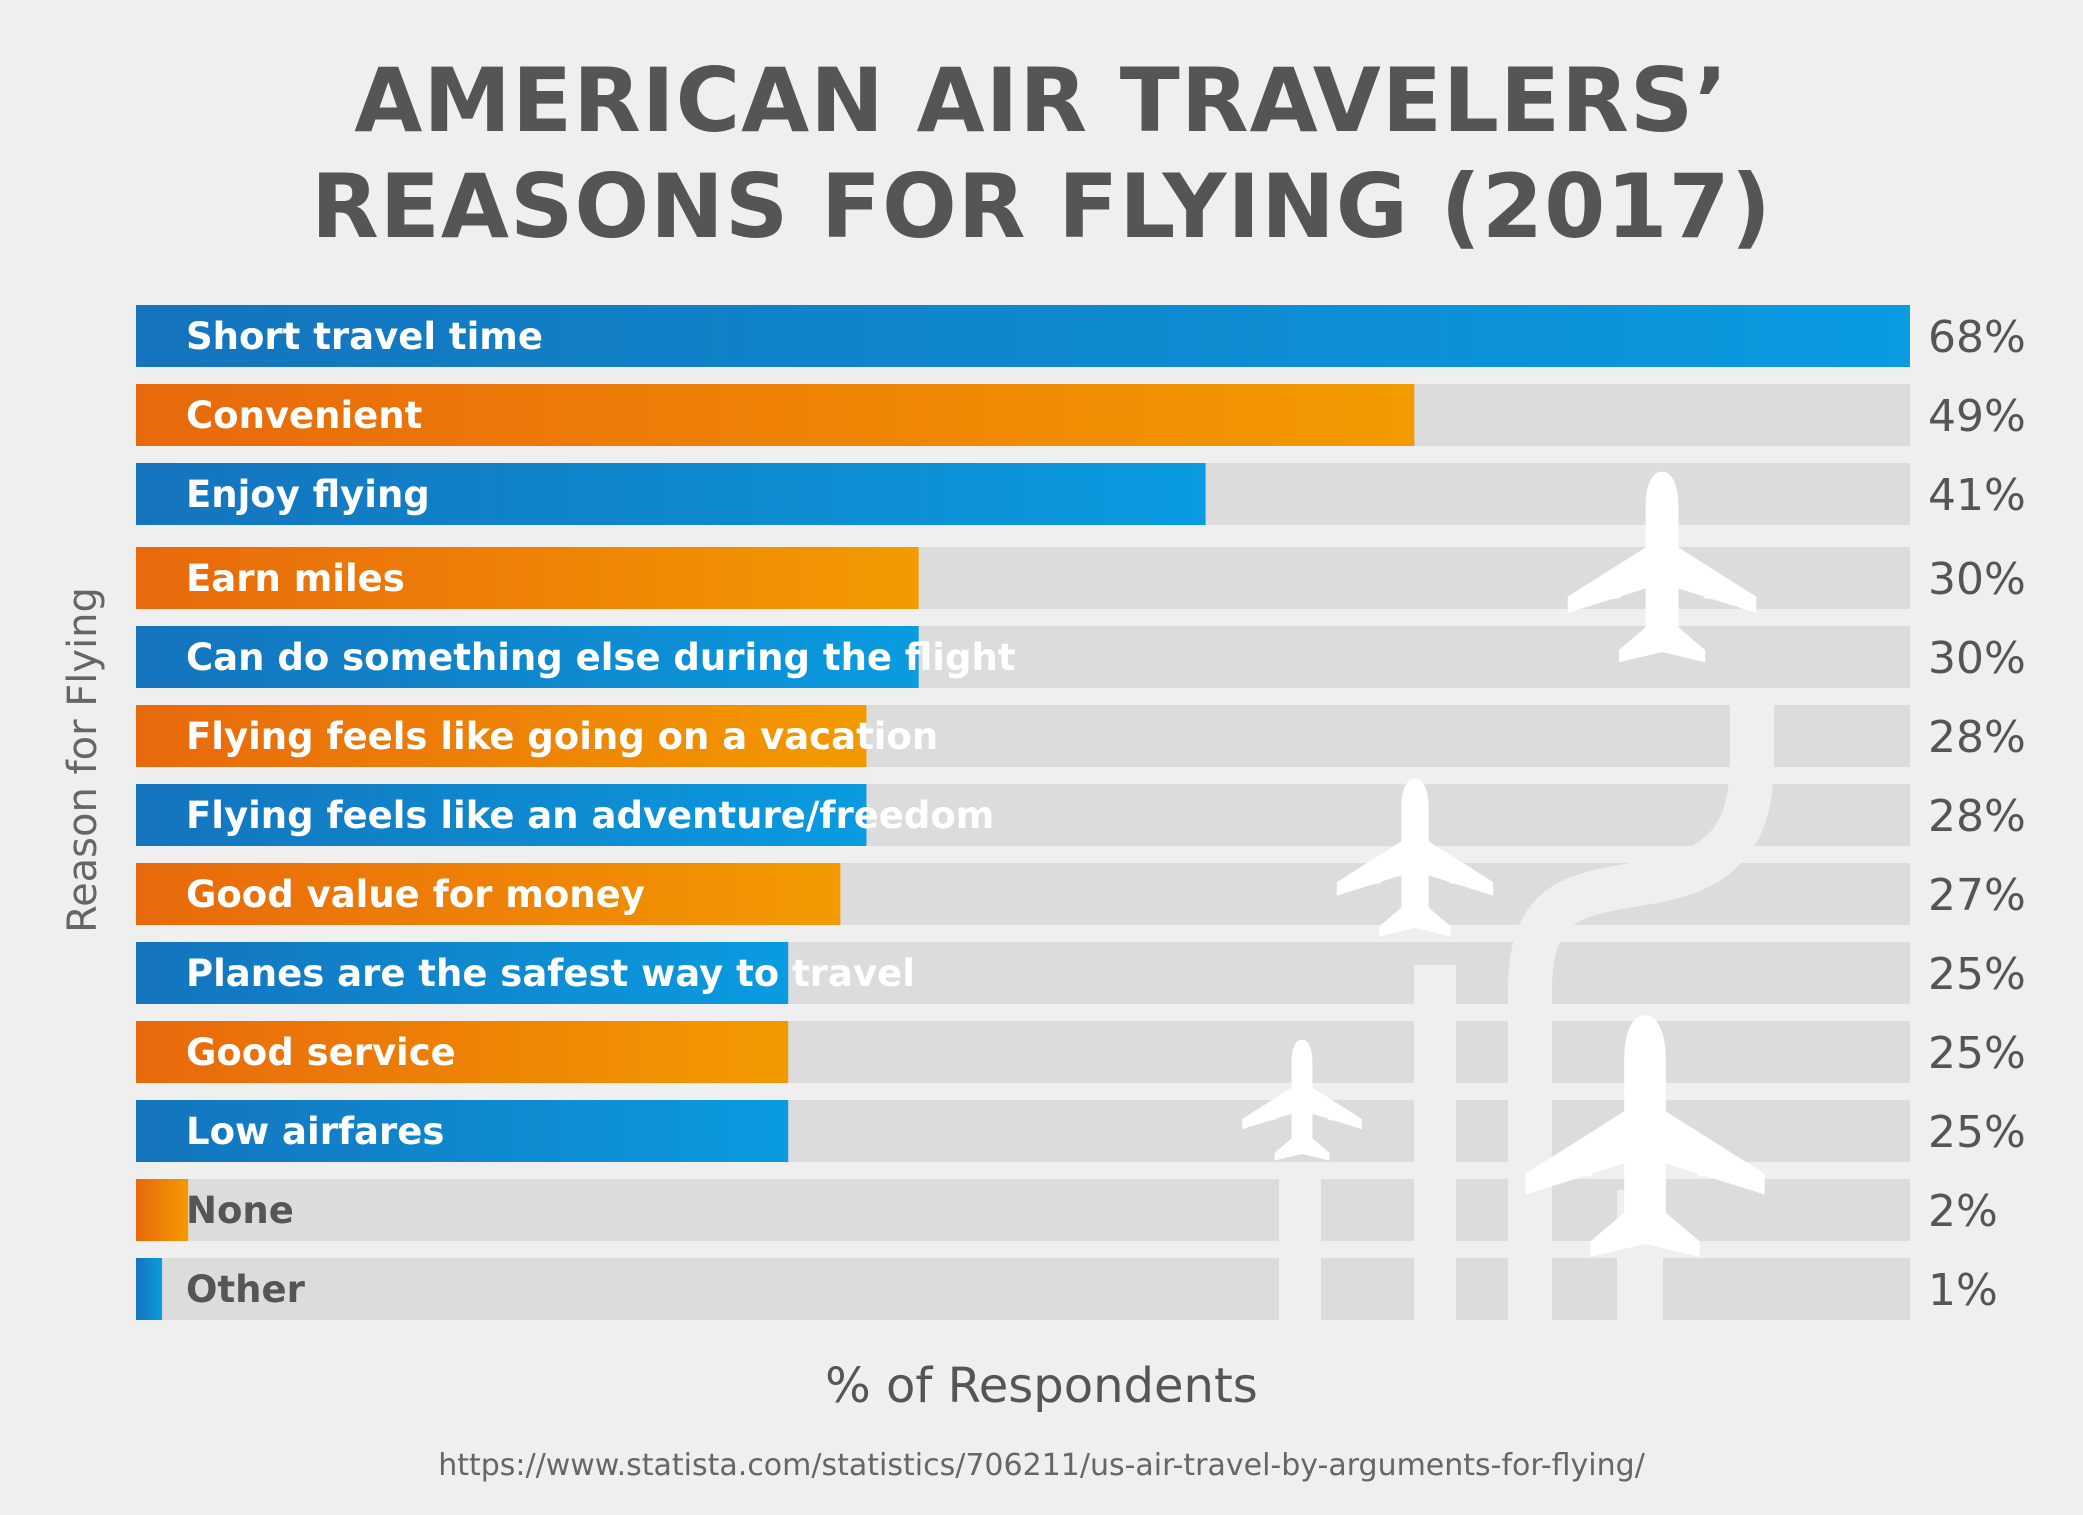 The image size is (2083, 1515). I want to click on airplane-decoration, so click(1508, 895).